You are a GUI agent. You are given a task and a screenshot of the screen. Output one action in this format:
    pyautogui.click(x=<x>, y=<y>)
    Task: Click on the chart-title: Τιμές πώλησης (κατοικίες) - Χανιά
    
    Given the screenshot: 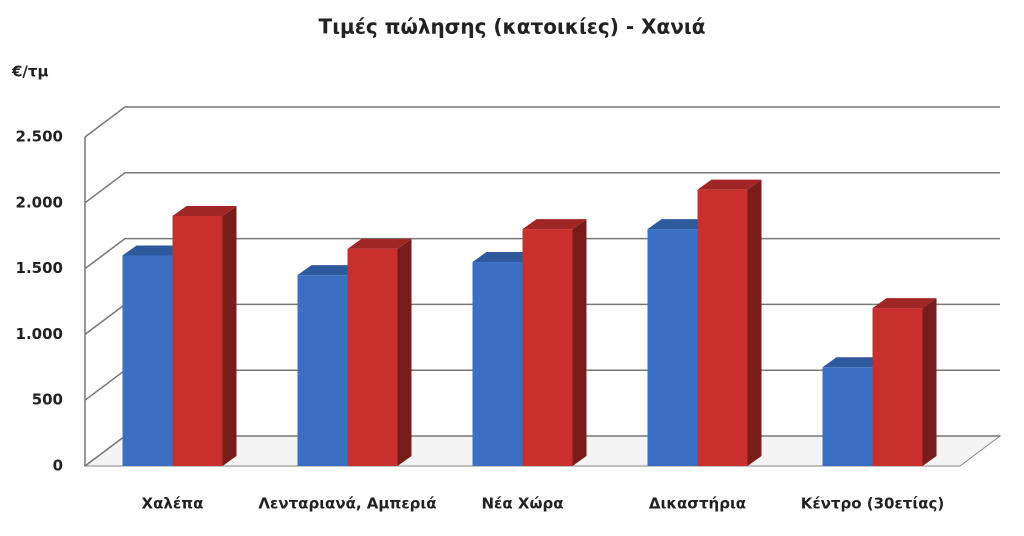 What is the action you would take?
    pyautogui.click(x=512, y=27)
    